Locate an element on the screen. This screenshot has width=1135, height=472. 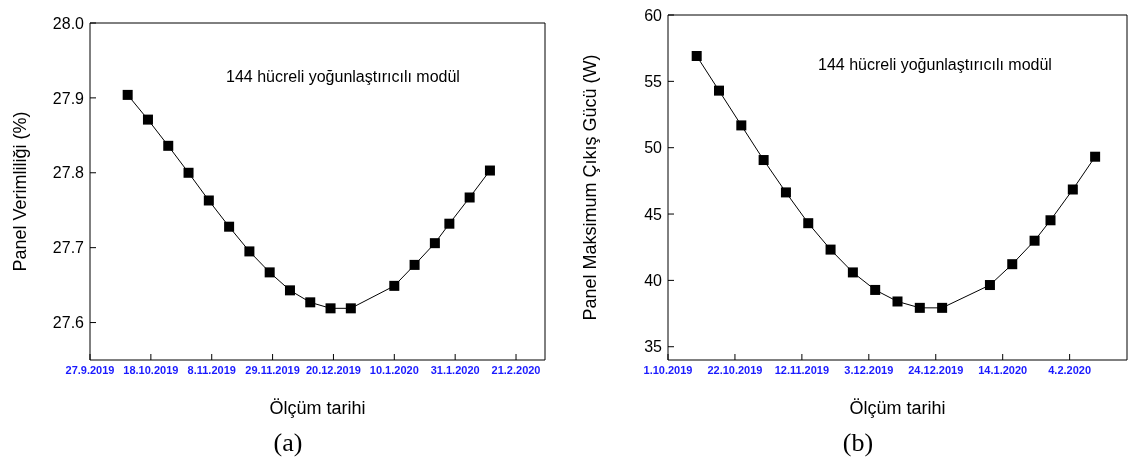
x-tick-label: 1.10.2019 is located at coordinates (668, 369).